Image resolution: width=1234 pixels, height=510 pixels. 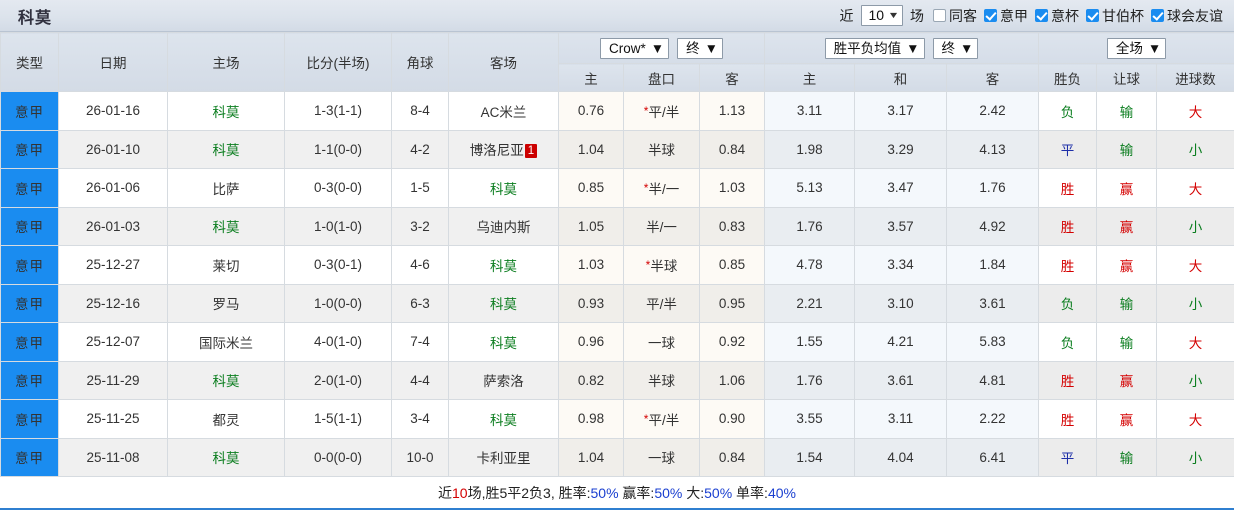 What do you see at coordinates (810, 149) in the screenshot?
I see `cell-avg-home: 1.98` at bounding box center [810, 149].